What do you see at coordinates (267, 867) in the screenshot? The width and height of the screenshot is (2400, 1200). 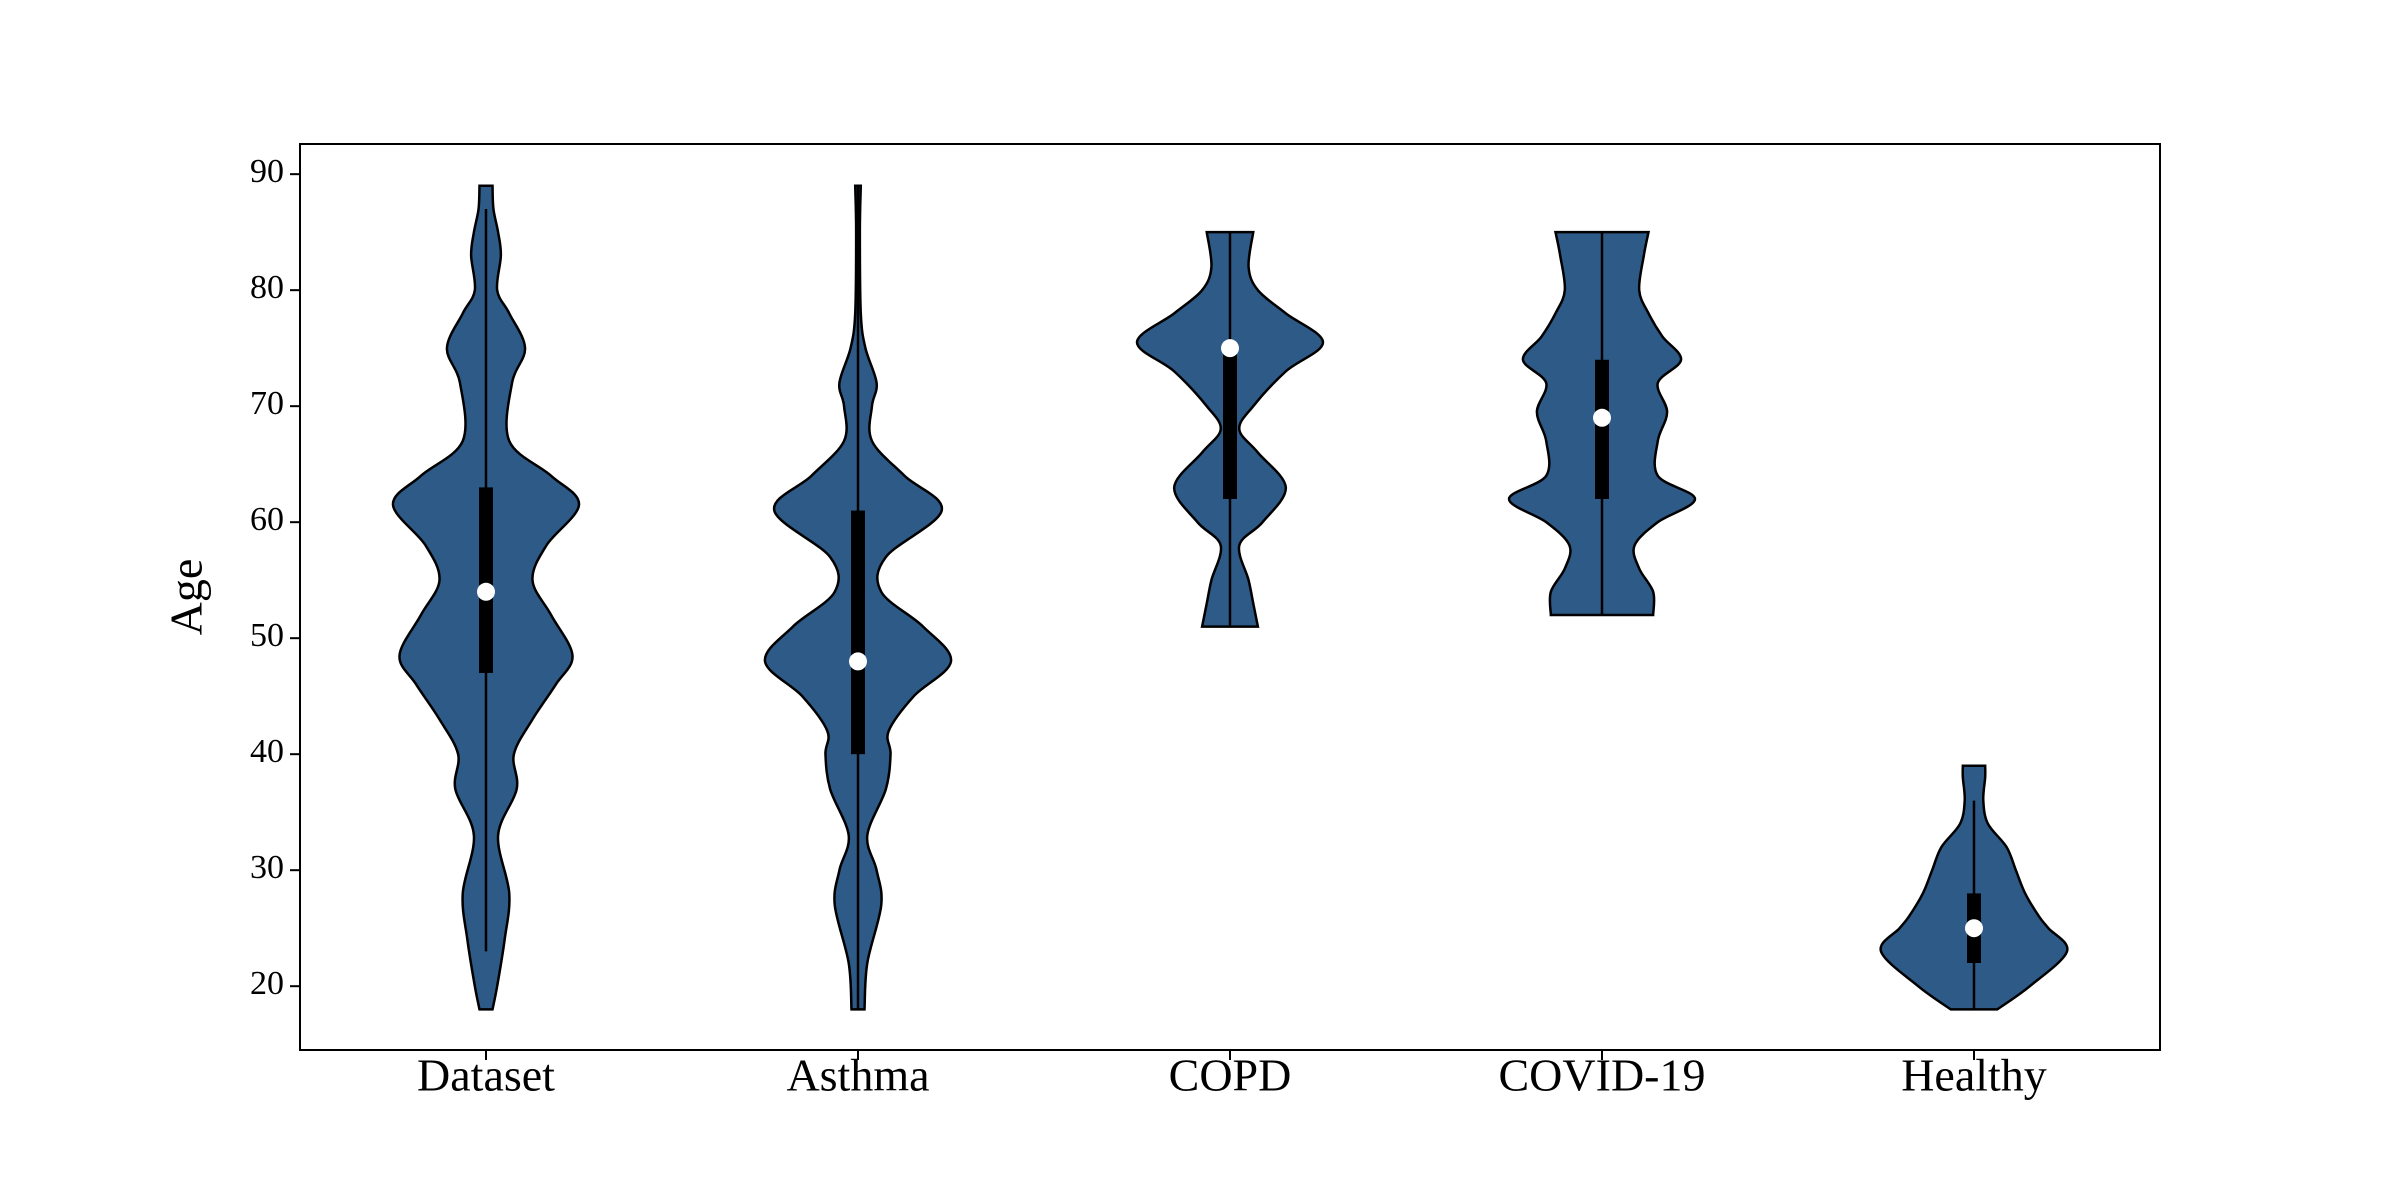 I see `y-tick-label: 30` at bounding box center [267, 867].